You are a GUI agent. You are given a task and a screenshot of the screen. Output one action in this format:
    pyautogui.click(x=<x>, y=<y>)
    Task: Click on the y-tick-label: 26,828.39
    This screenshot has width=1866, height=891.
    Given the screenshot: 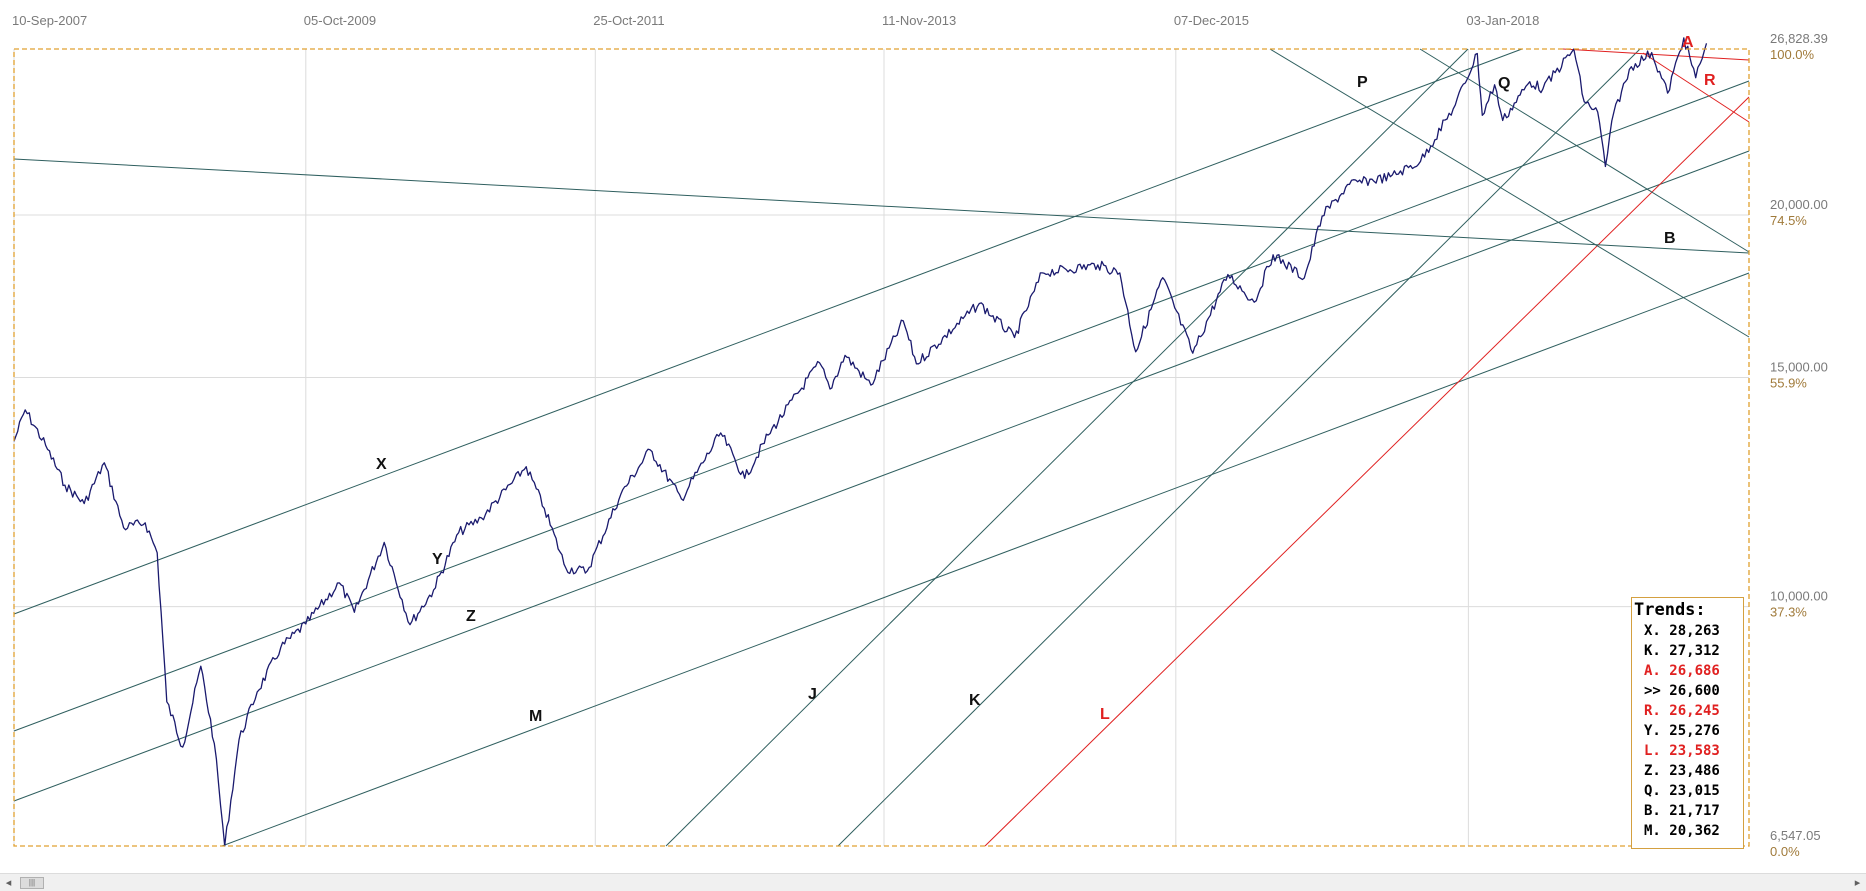 What is the action you would take?
    pyautogui.click(x=1799, y=38)
    